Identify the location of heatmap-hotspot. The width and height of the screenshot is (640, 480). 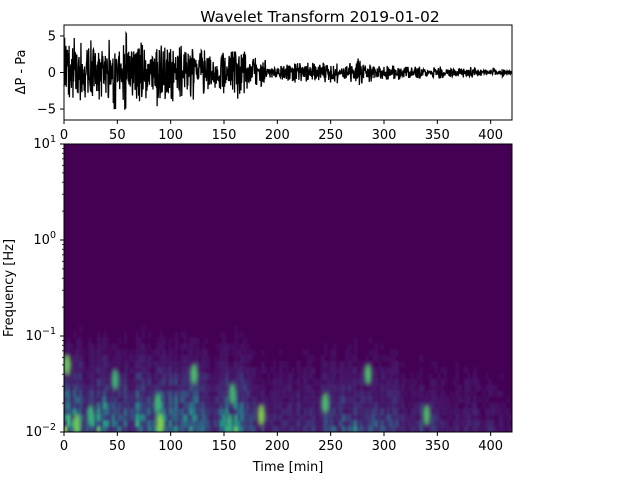
(261, 415).